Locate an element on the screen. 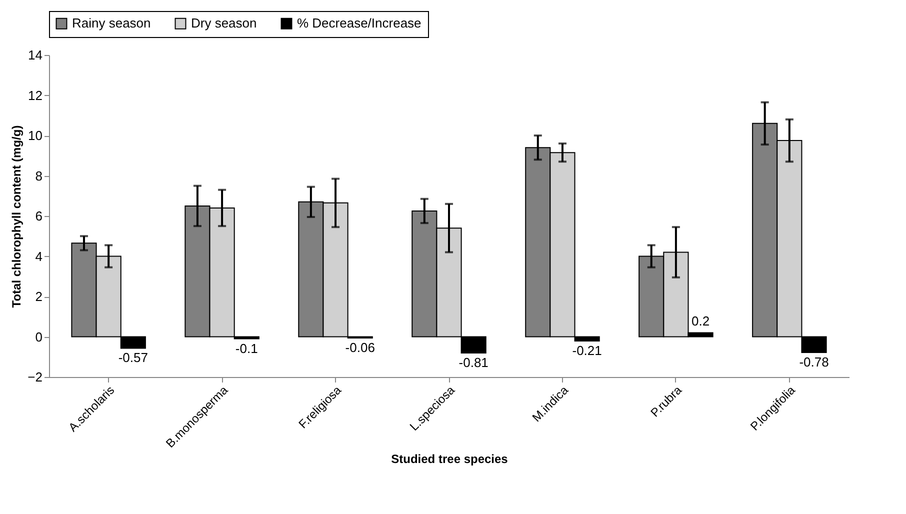  data-label: -0.81 is located at coordinates (473, 362).